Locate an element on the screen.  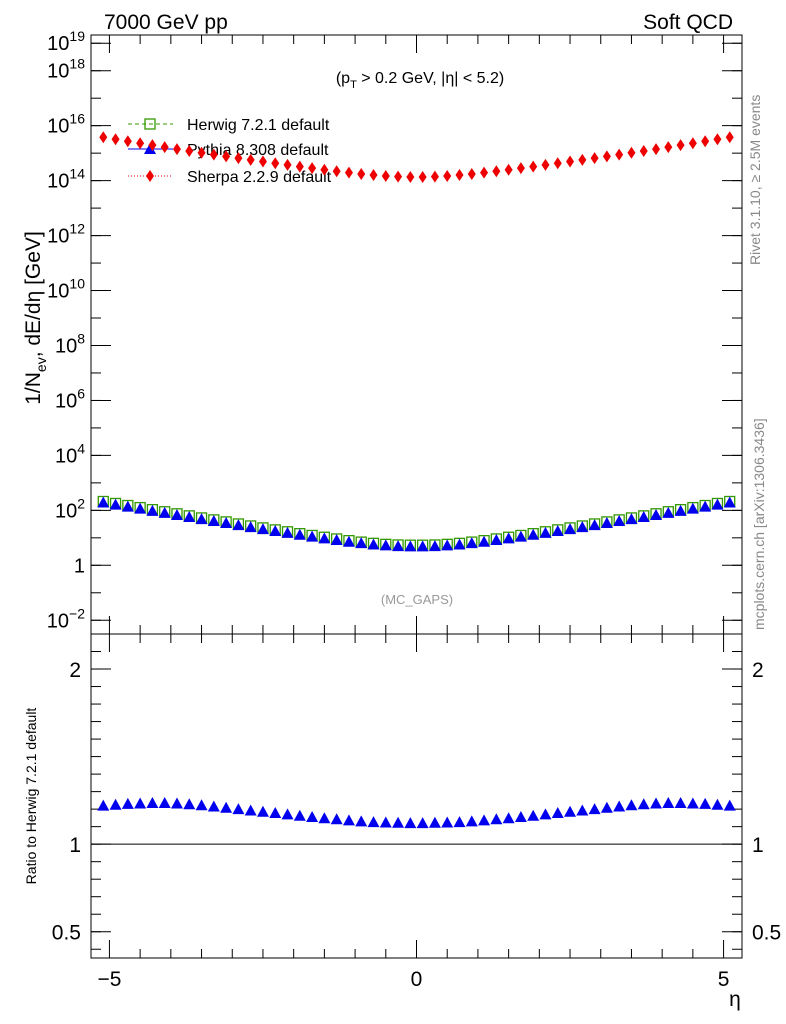
main-y-tick-label: 102 is located at coordinates (70, 508).